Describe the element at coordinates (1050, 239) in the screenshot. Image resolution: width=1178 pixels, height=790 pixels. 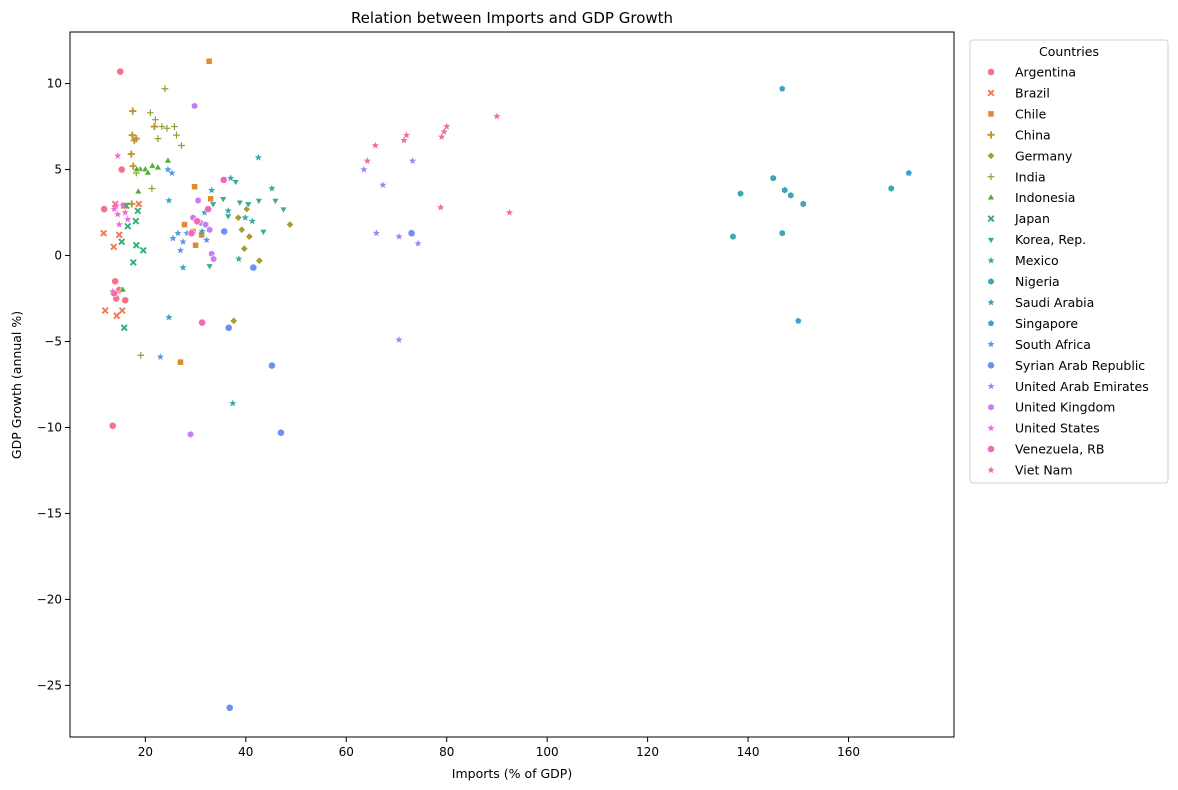
I see `legend-label: Korea, Rep.` at that location.